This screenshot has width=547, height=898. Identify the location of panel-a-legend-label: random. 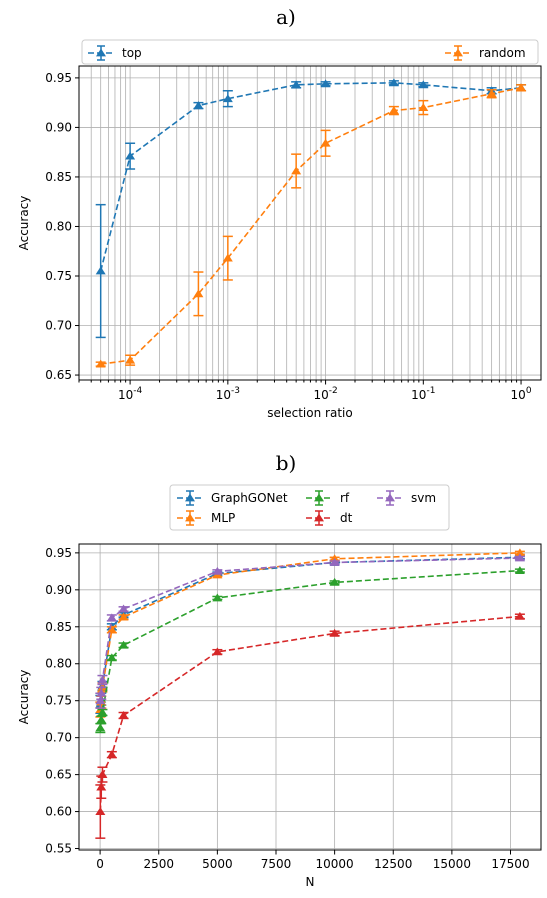
(502, 53).